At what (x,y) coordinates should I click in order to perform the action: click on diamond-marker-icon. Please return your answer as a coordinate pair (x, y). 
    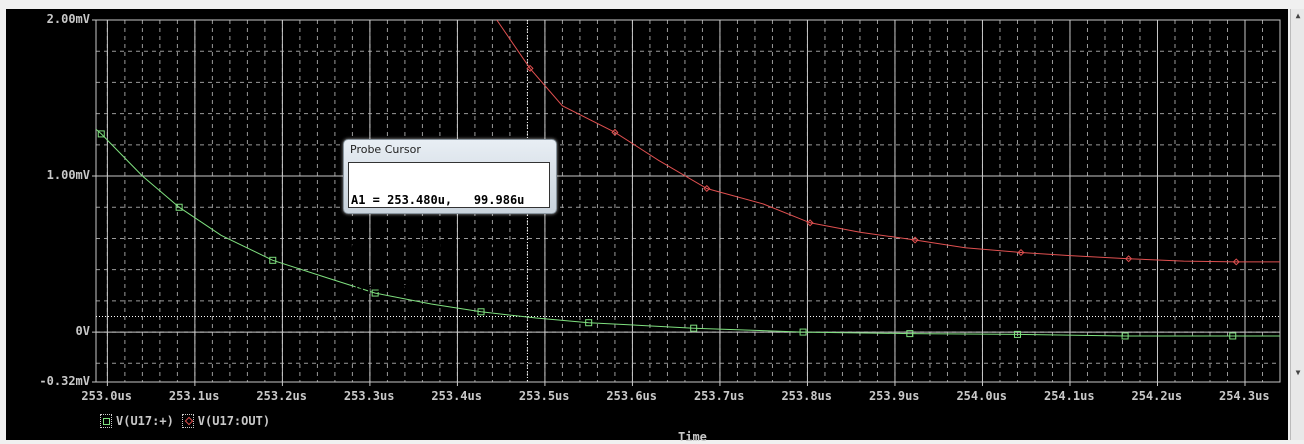
    Looking at the image, I should click on (187, 421).